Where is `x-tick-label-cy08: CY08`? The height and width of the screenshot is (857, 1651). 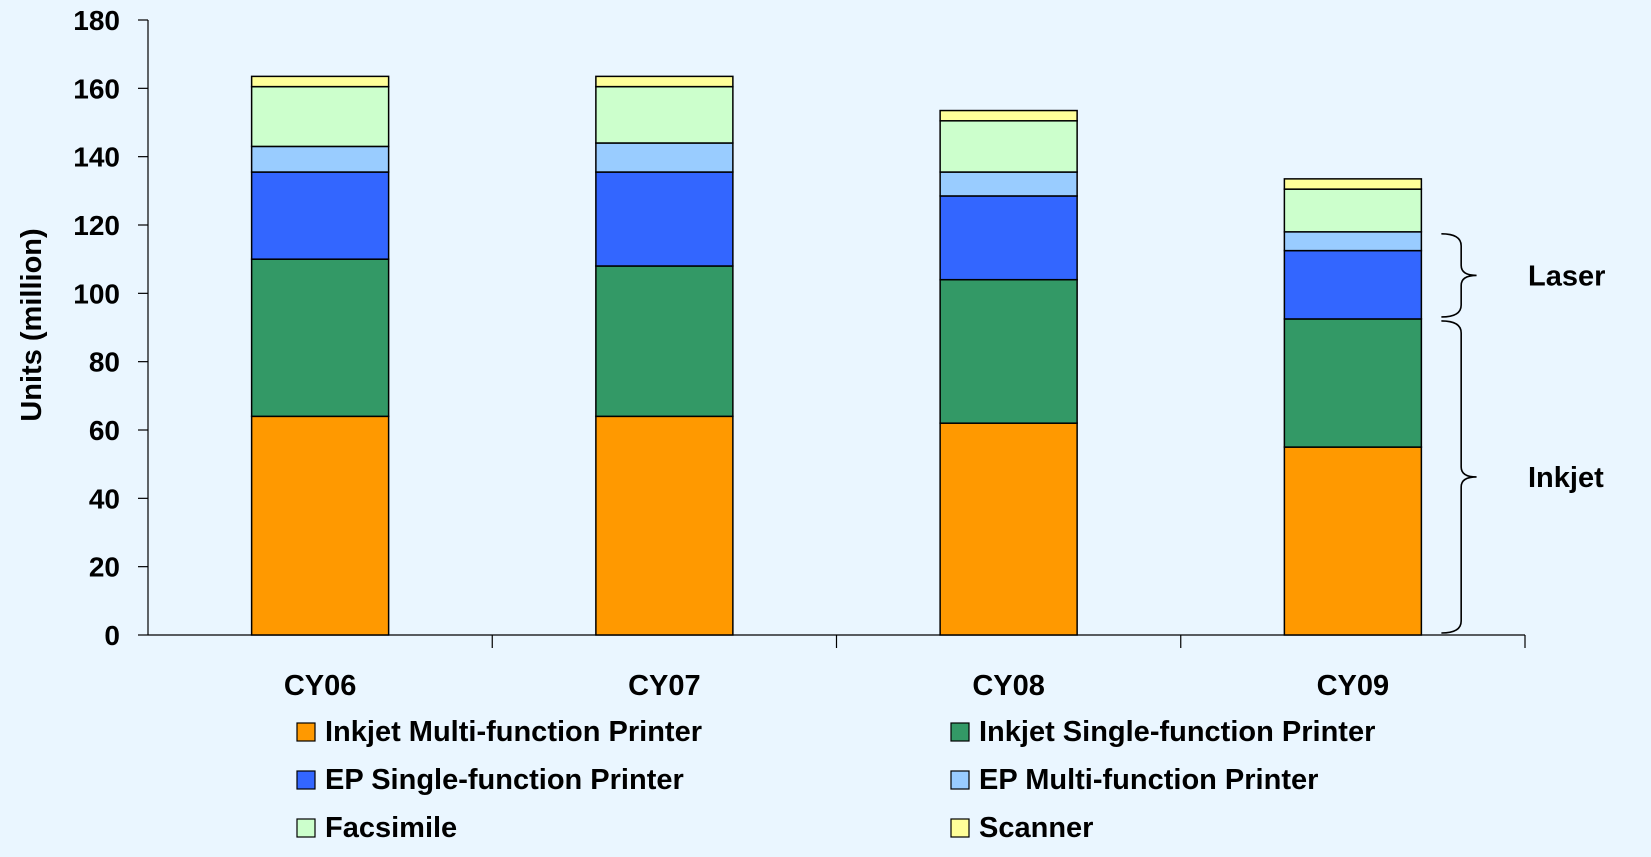 x-tick-label-cy08: CY08 is located at coordinates (1008, 686).